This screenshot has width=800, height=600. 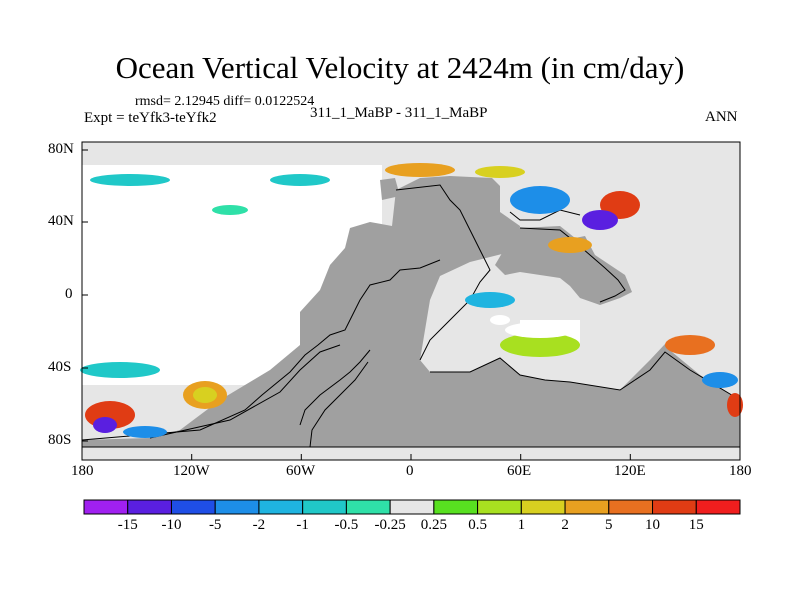 What do you see at coordinates (61, 221) in the screenshot?
I see `lat-tick-label: 40N` at bounding box center [61, 221].